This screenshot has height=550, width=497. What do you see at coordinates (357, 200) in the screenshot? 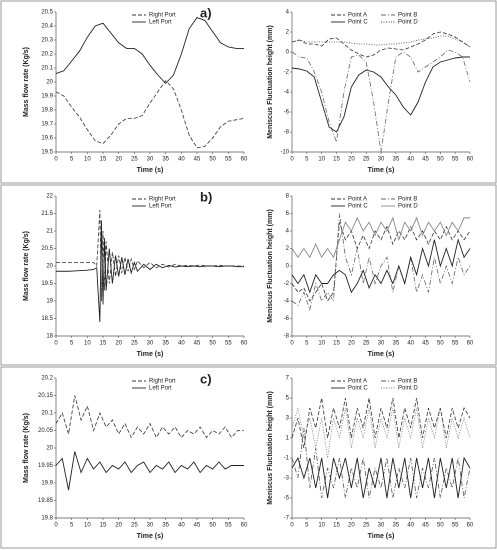
I see `legend-label: Point A` at bounding box center [357, 200].